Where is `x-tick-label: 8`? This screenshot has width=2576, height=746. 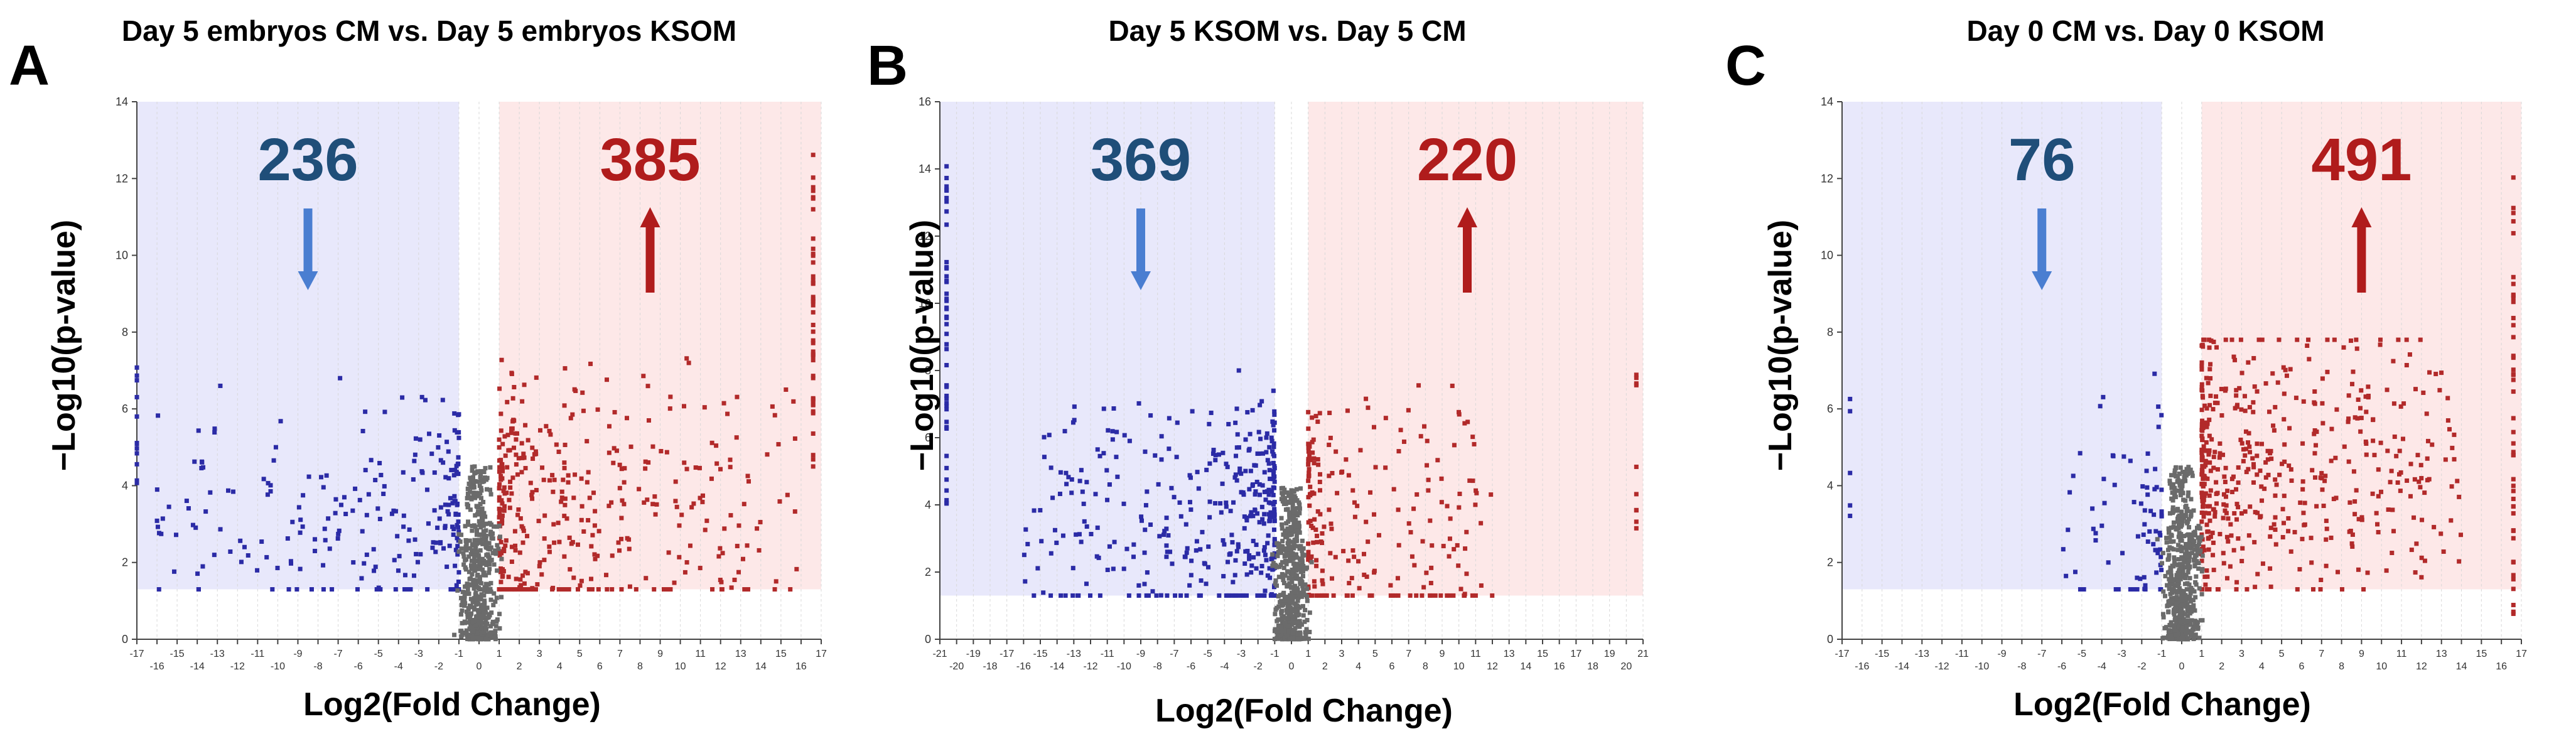 x-tick-label: 8 is located at coordinates (640, 666).